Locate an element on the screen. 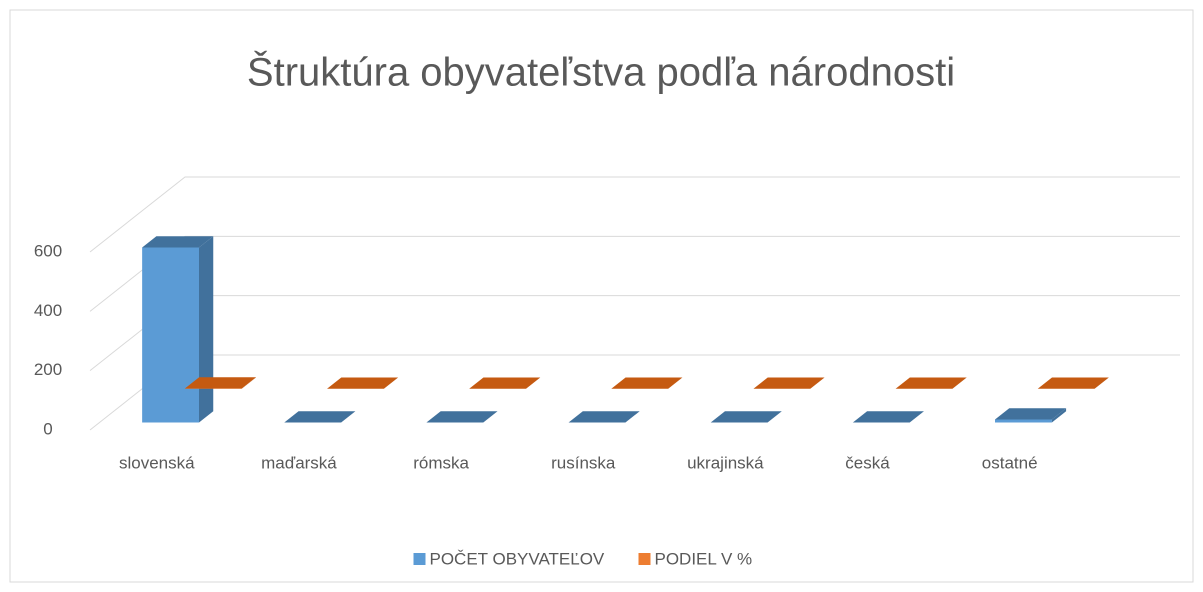 This screenshot has height=592, width=1203. y-tick-label: 200 is located at coordinates (48, 369).